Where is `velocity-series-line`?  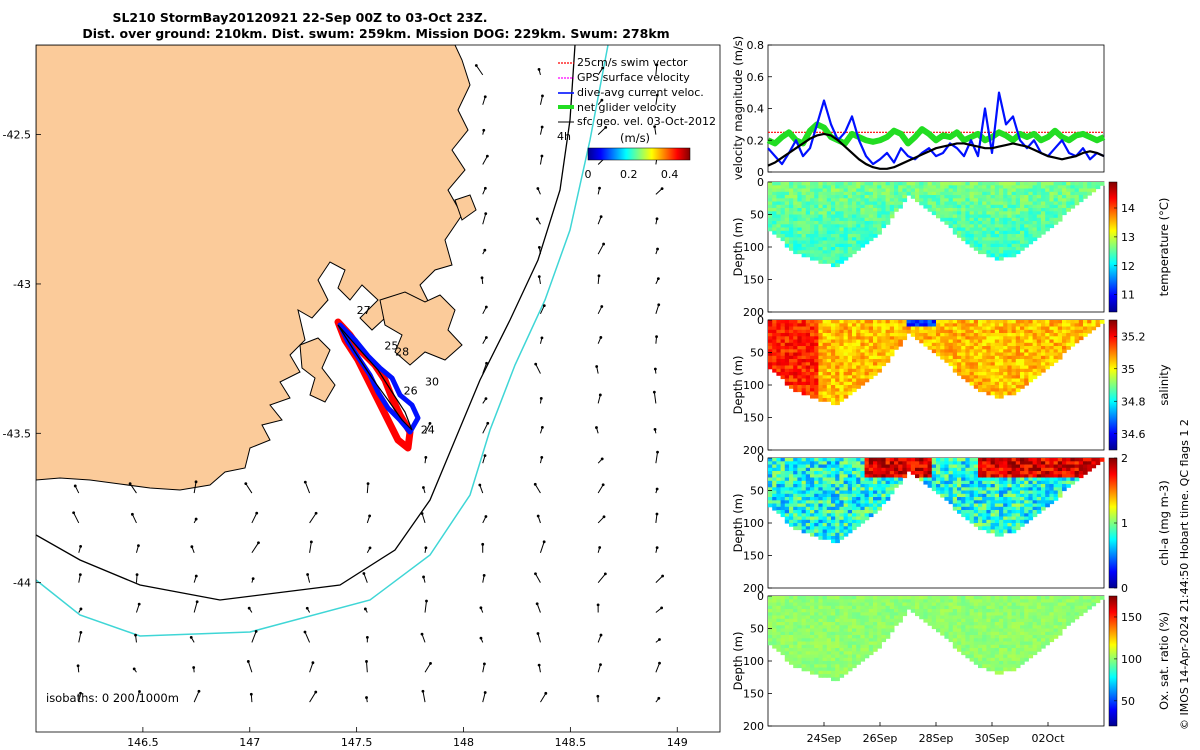
velocity-series-line is located at coordinates (936, 134).